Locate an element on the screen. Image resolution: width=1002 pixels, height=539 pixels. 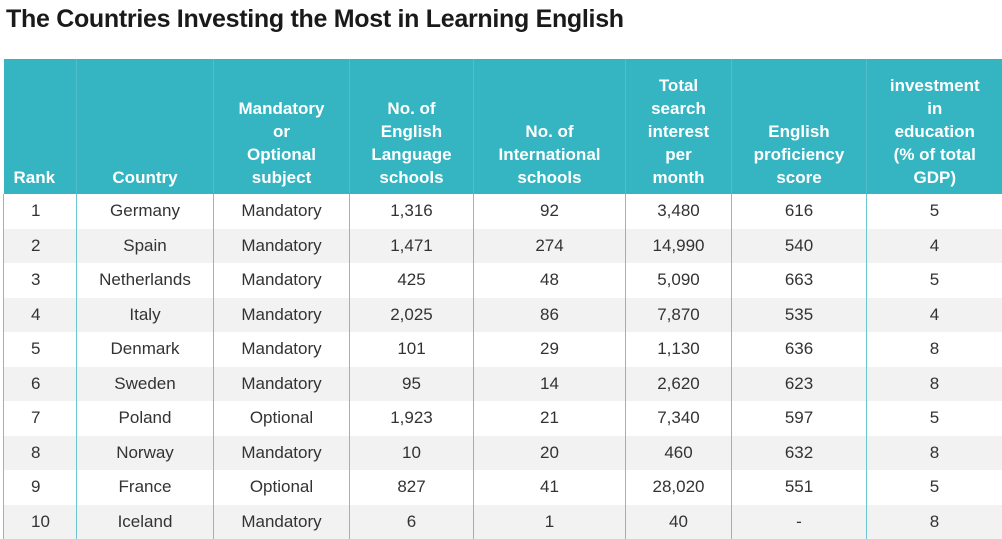
header-international-schools: No. of International schools is located at coordinates (549, 126).